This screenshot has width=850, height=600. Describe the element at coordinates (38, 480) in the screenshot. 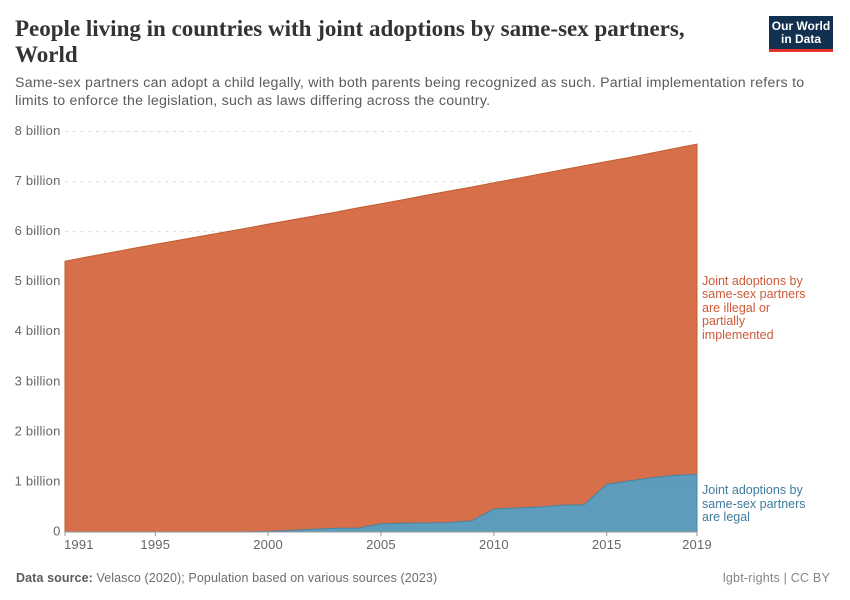

I see `svg-text: 1 billion` at that location.